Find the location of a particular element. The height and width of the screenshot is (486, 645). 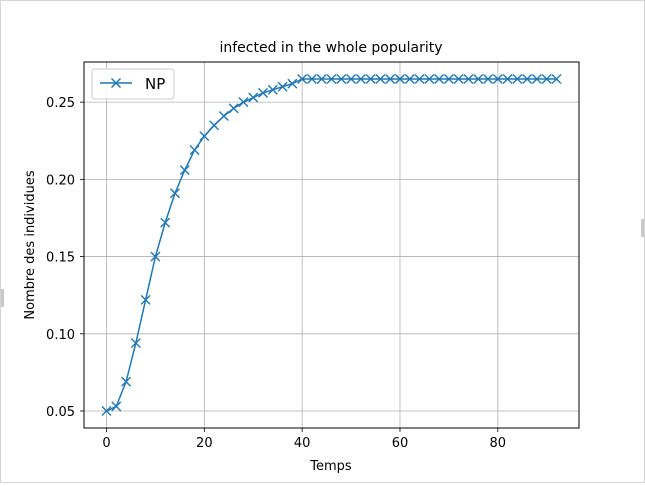

left-edge-grip is located at coordinates (2, 298).